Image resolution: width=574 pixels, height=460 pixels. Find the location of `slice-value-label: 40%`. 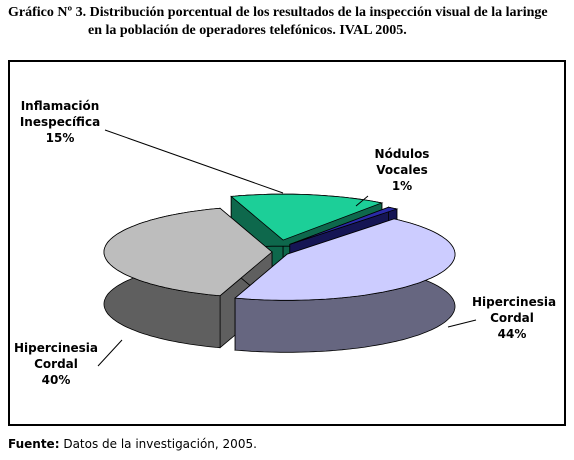

slice-value-label: 40% is located at coordinates (56, 380).